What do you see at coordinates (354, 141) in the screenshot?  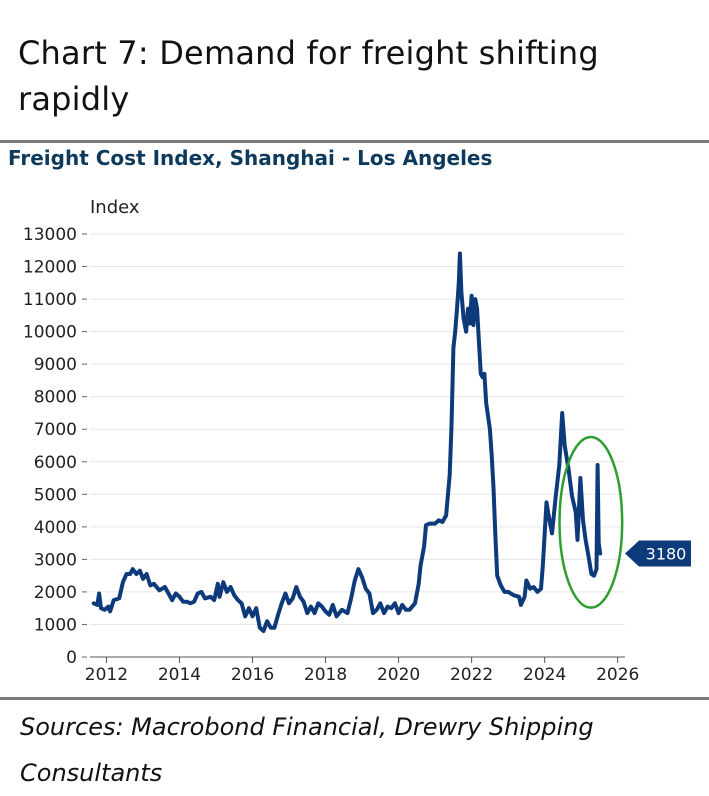 I see `top-divider` at bounding box center [354, 141].